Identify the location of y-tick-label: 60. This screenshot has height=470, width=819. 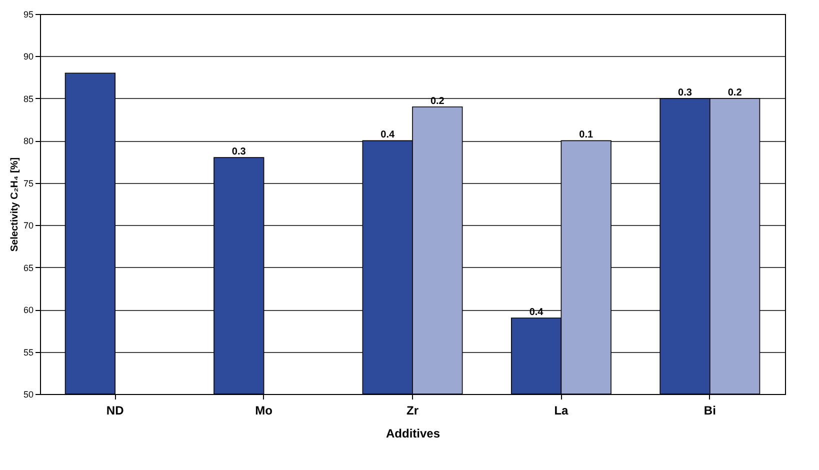
(28, 310).